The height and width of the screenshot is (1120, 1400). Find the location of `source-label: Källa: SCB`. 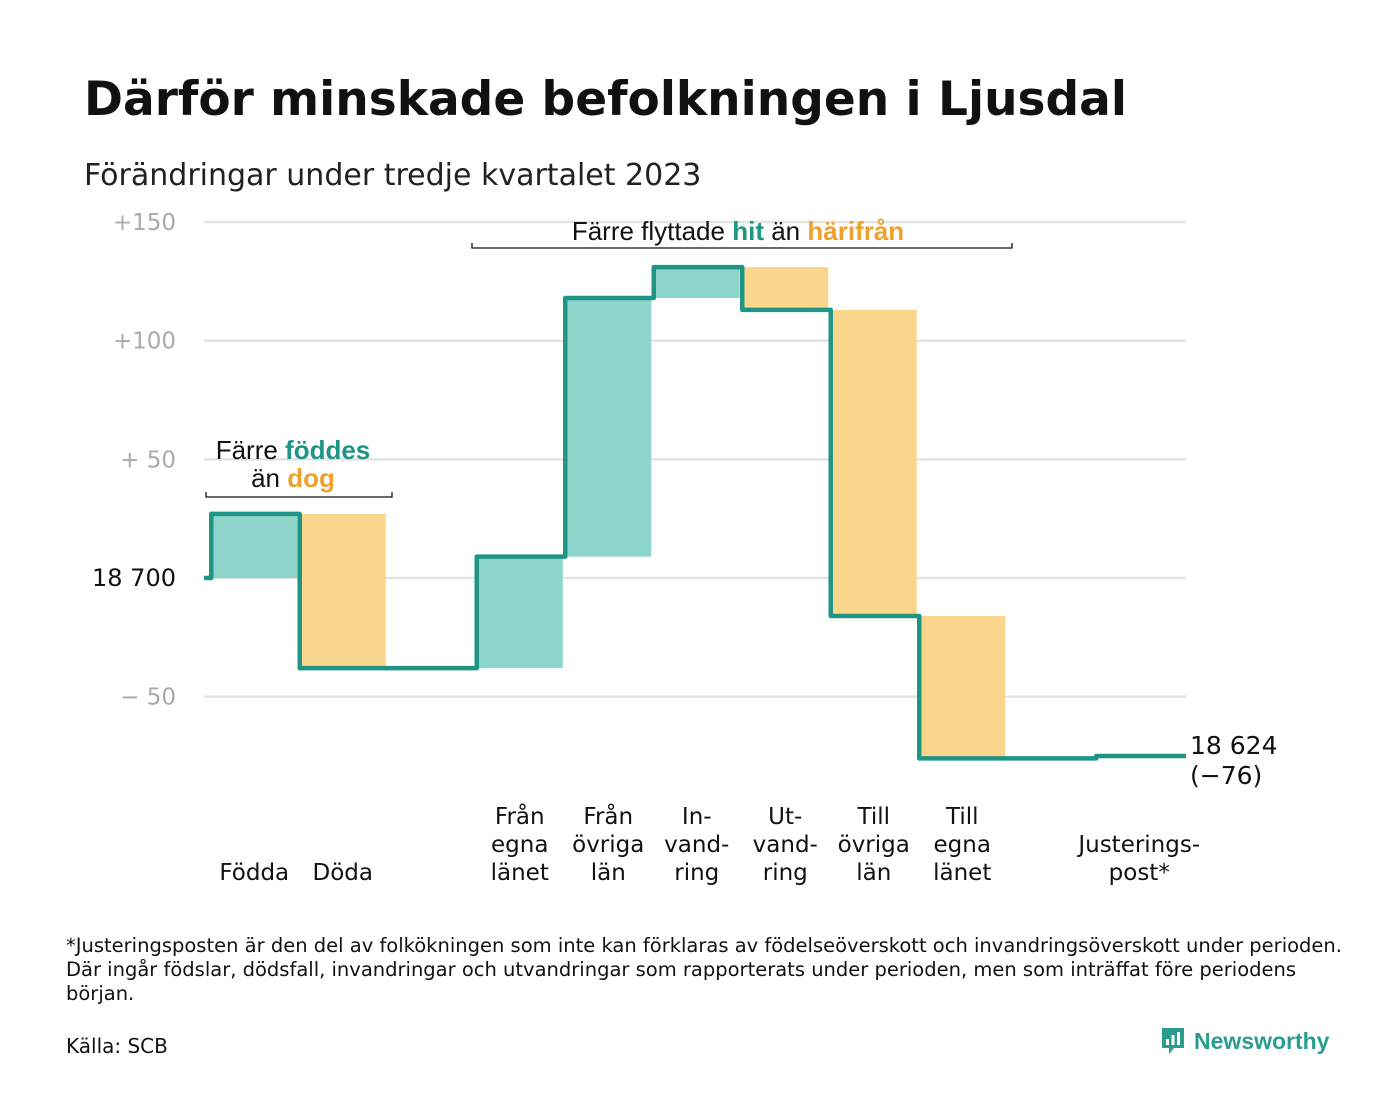

source-label: Källa: SCB is located at coordinates (117, 1046).